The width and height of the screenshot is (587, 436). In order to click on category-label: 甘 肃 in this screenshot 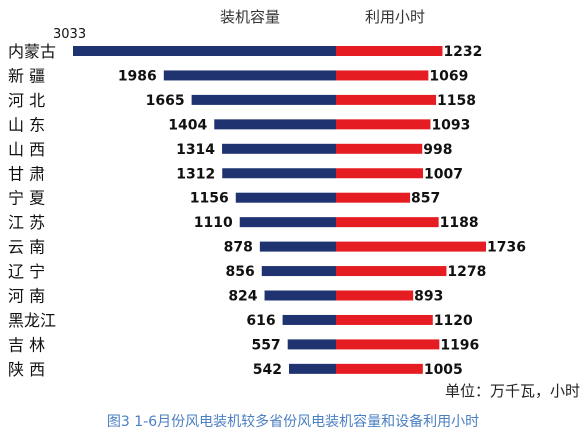, I will do `click(26, 173)`.